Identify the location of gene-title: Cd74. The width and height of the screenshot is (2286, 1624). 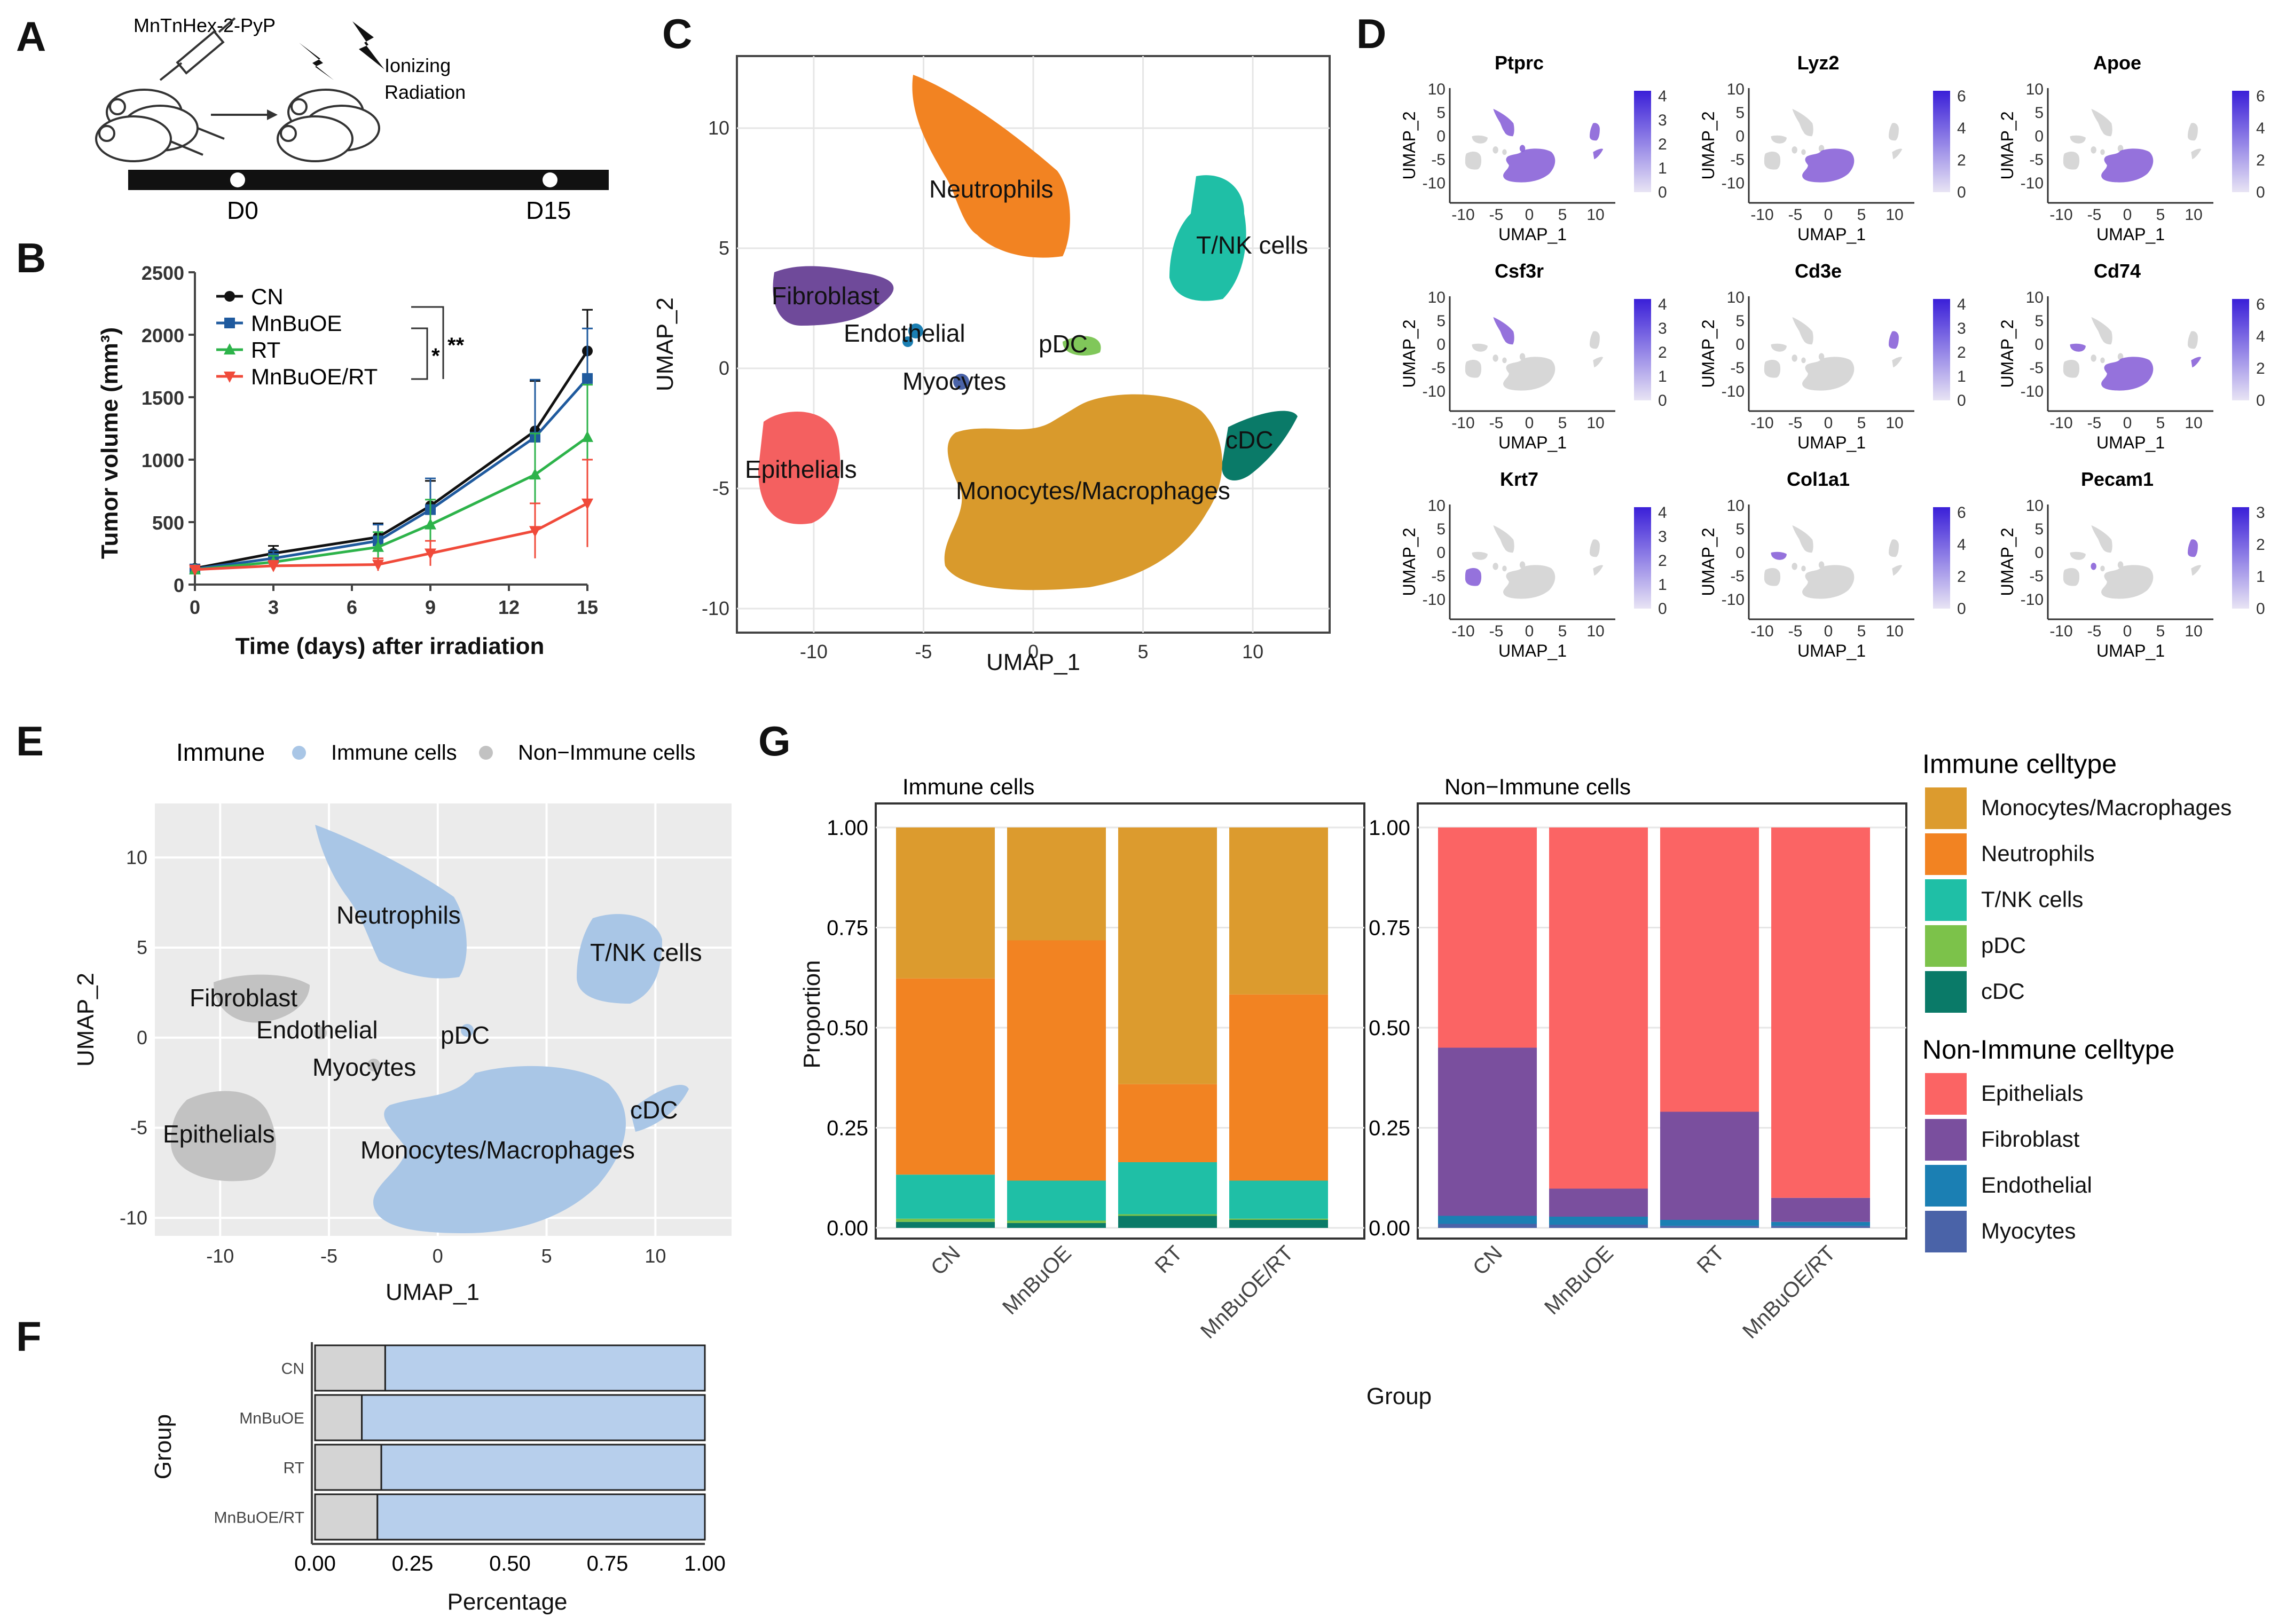
(2117, 271).